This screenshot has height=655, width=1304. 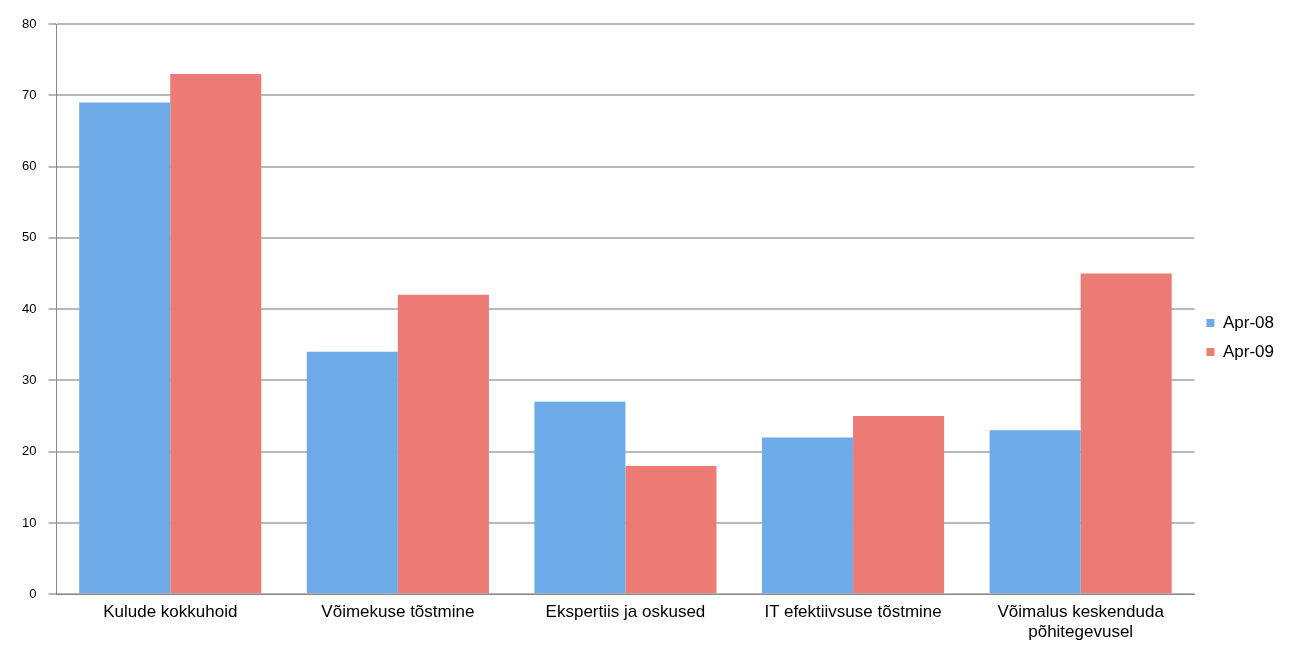 I want to click on y-tick-label: 80, so click(x=29, y=23).